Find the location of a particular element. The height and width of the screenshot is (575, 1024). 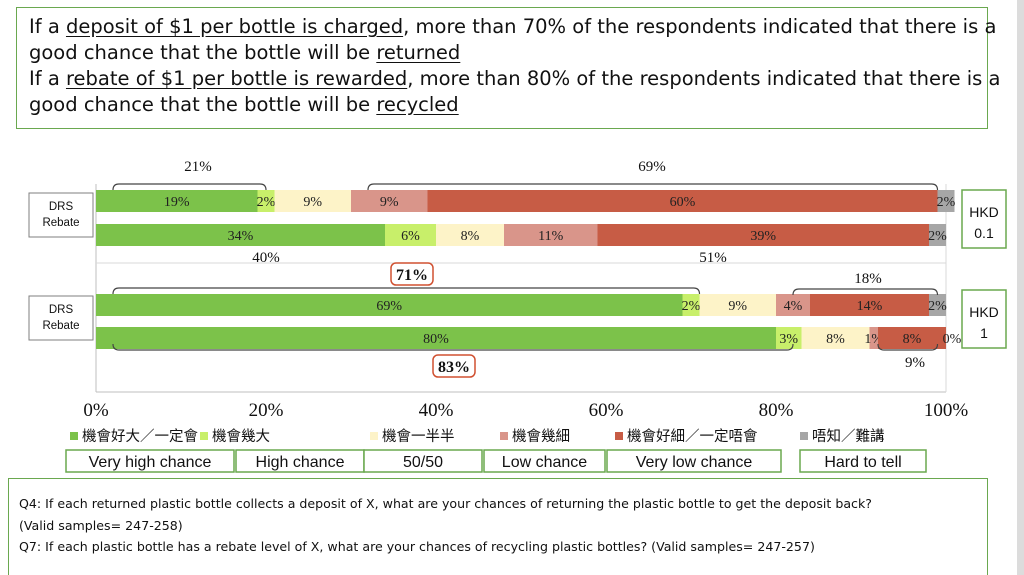

bar-value-label: 3% is located at coordinates (788, 339).